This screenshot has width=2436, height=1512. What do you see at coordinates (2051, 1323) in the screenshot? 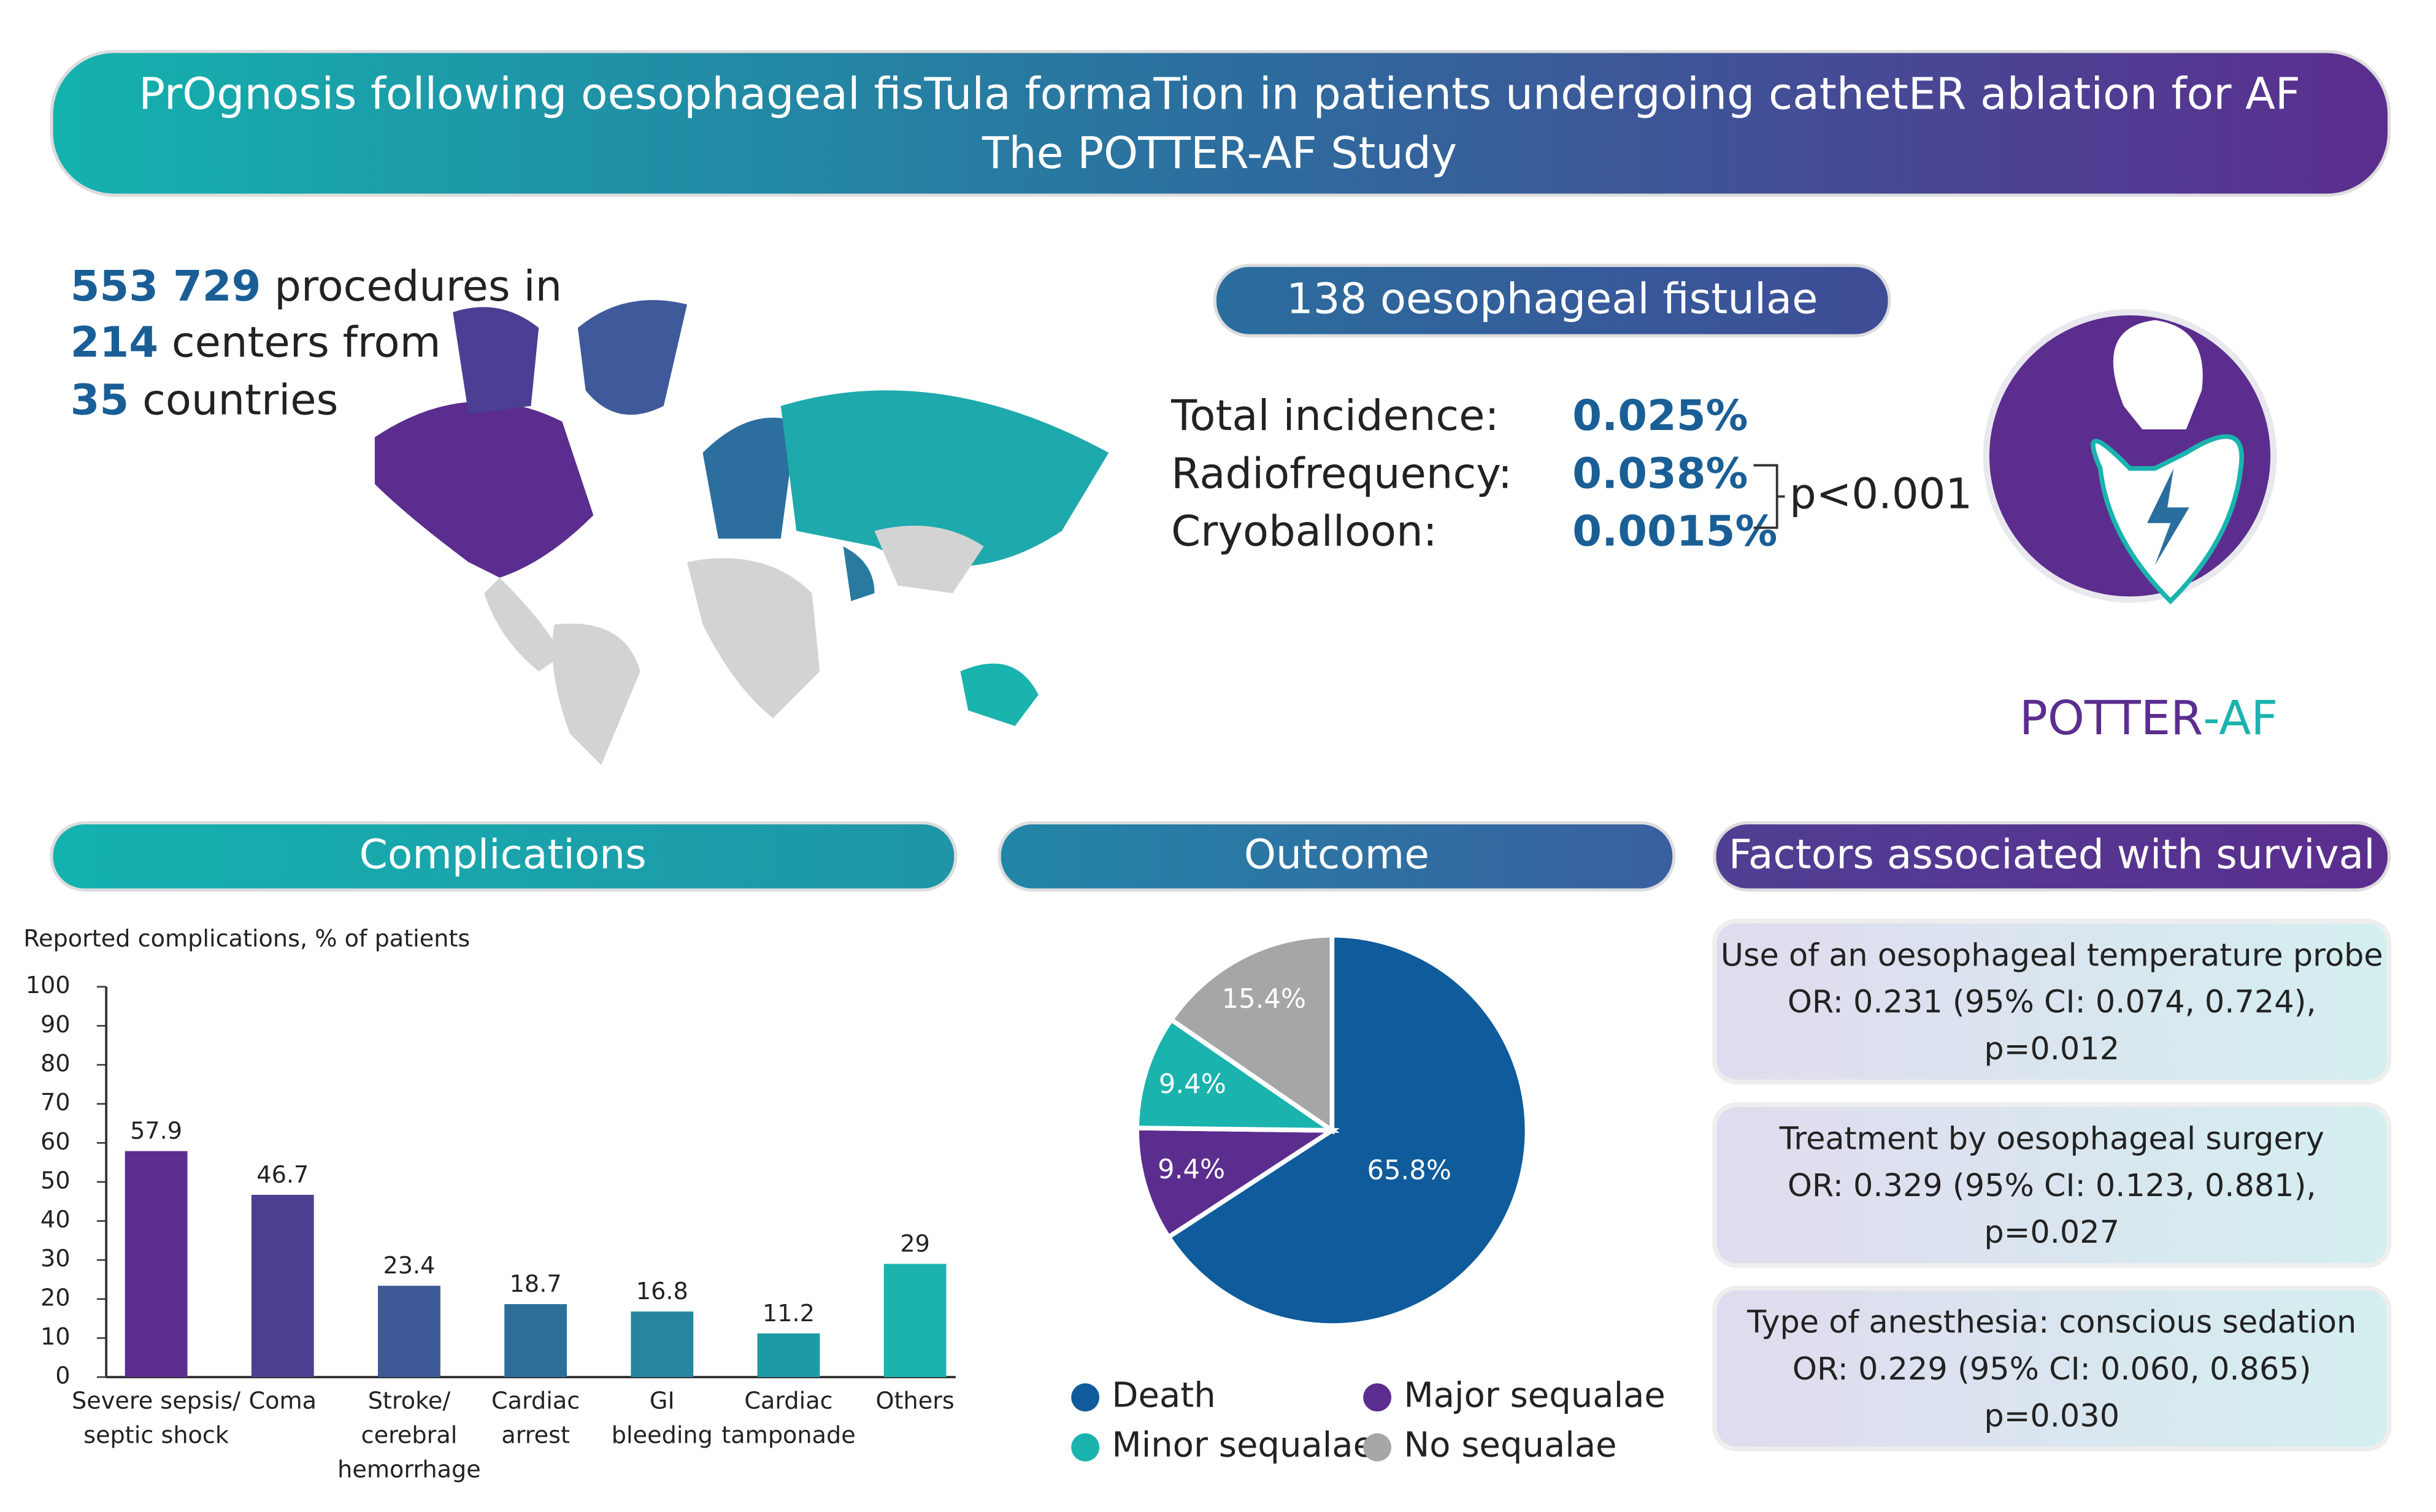
I see `factor-title: Type of anesthesia: conscious sedation` at bounding box center [2051, 1323].